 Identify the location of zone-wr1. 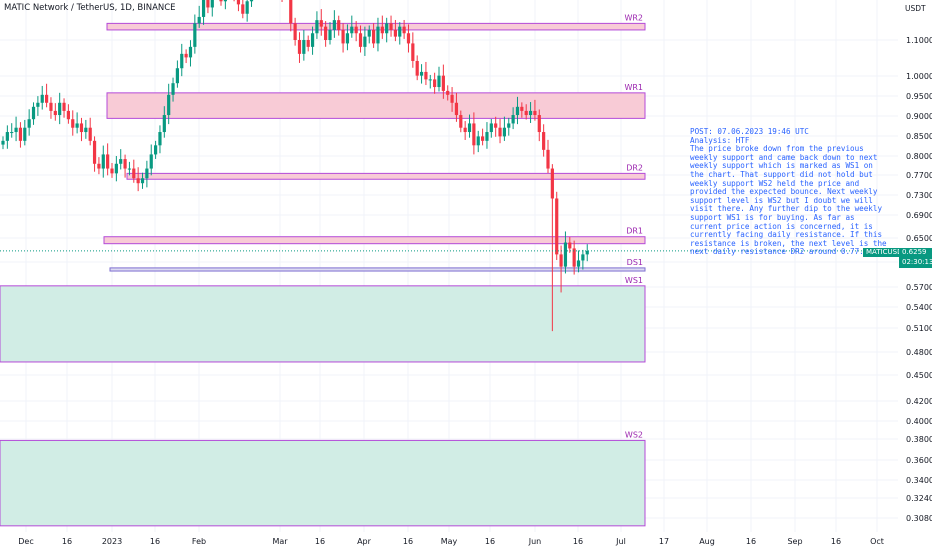
(376, 105).